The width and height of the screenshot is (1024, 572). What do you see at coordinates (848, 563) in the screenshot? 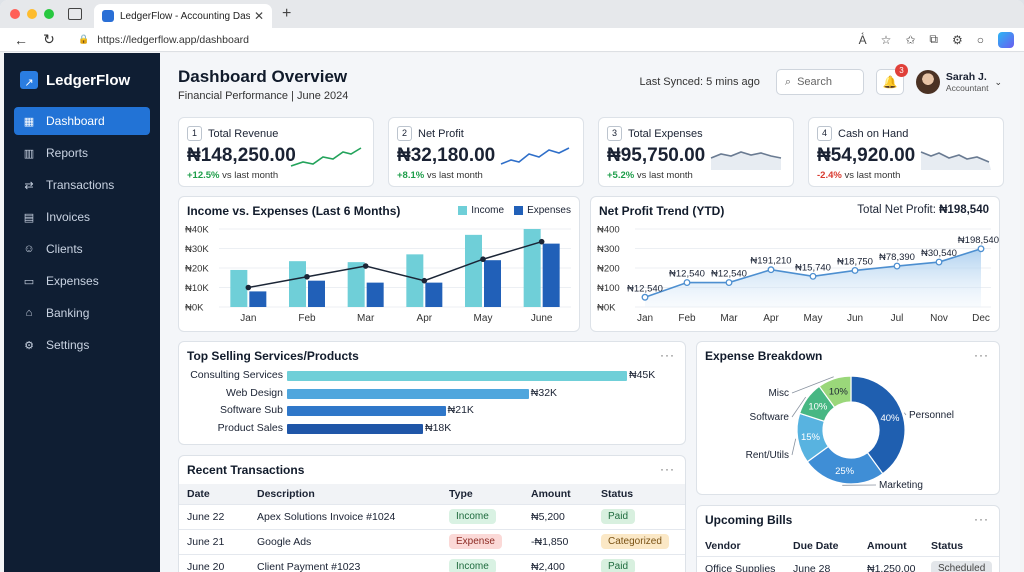
I see `table-row: Office Supplies June 28 ₦1,250.00 Scheduled` at bounding box center [848, 563].